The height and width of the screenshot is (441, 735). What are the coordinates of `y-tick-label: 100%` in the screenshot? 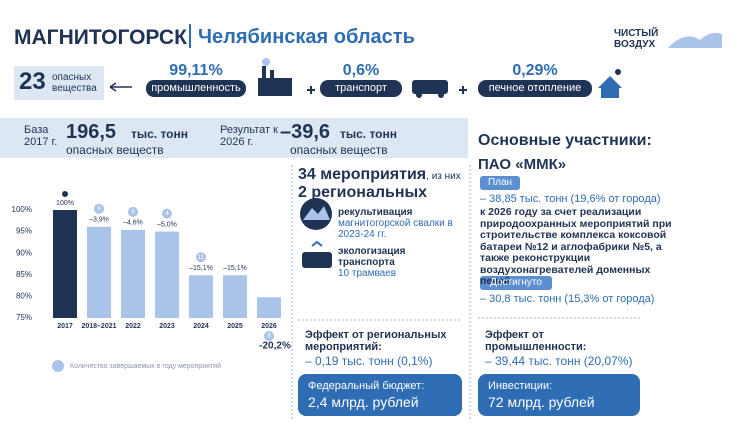 It's located at (22, 209).